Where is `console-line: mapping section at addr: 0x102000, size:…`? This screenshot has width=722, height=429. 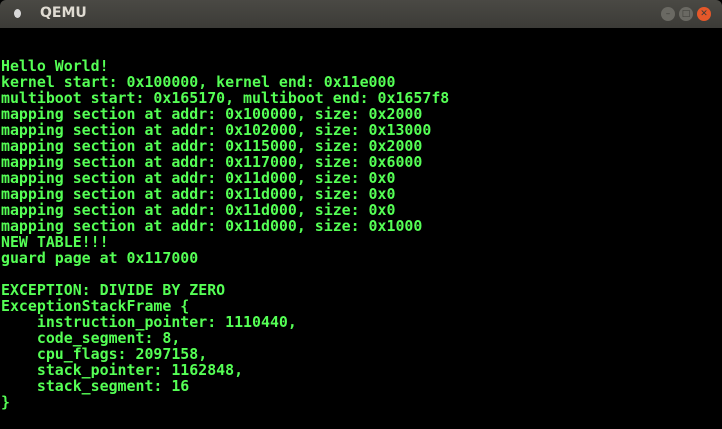 console-line: mapping section at addr: 0x102000, size:… is located at coordinates (216, 130).